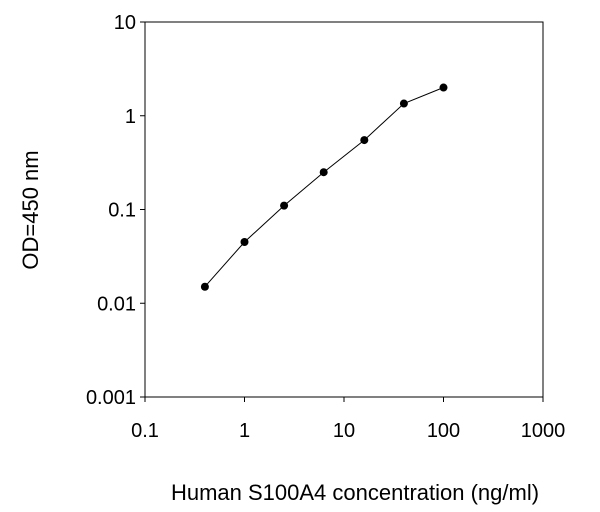 The width and height of the screenshot is (600, 512). What do you see at coordinates (145, 431) in the screenshot?
I see `x-tick-label: 0.1` at bounding box center [145, 431].